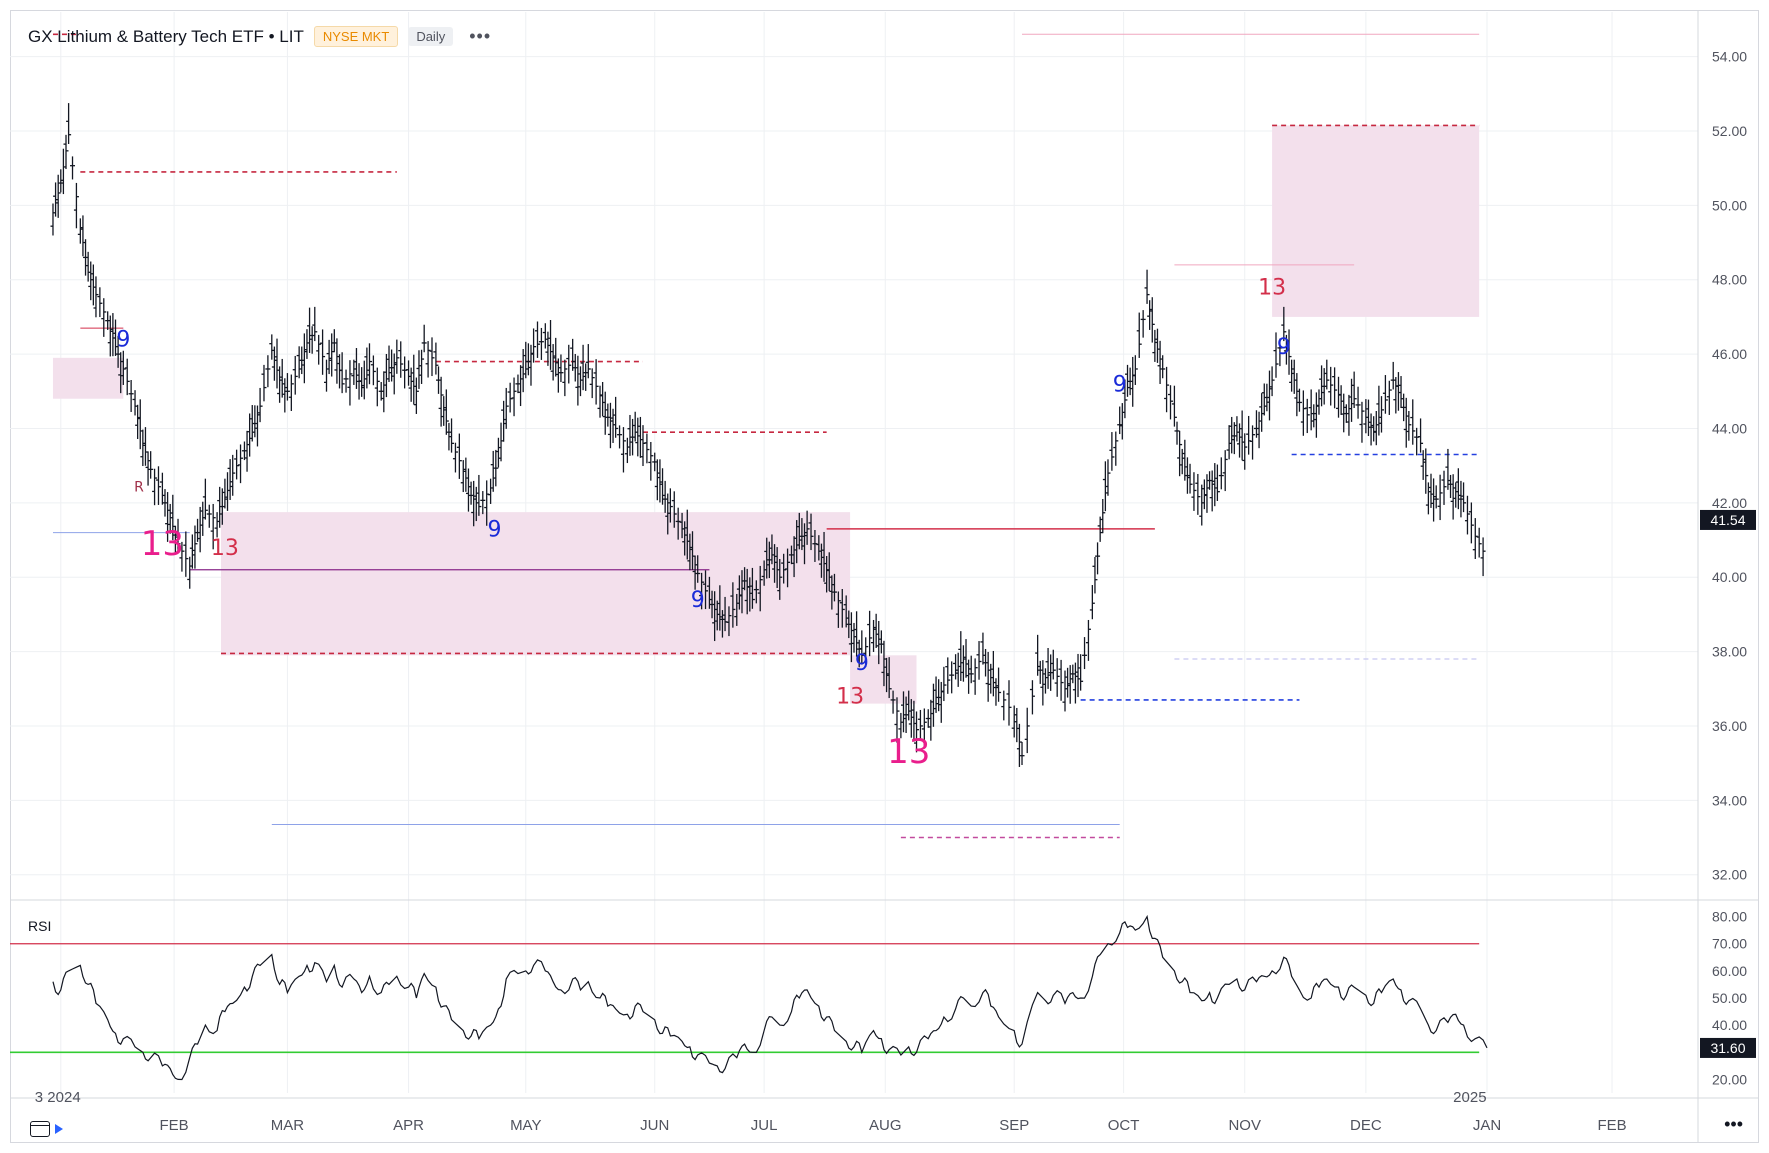 The height and width of the screenshot is (1153, 1769). What do you see at coordinates (431, 36) in the screenshot?
I see `interval-badge: Daily` at bounding box center [431, 36].